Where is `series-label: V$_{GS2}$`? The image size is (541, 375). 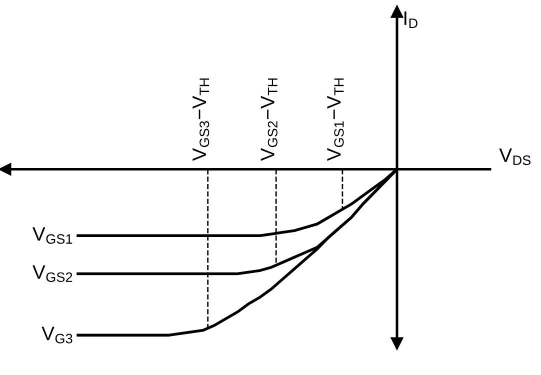 series-label: V$_{GS2}$ is located at coordinates (52, 273).